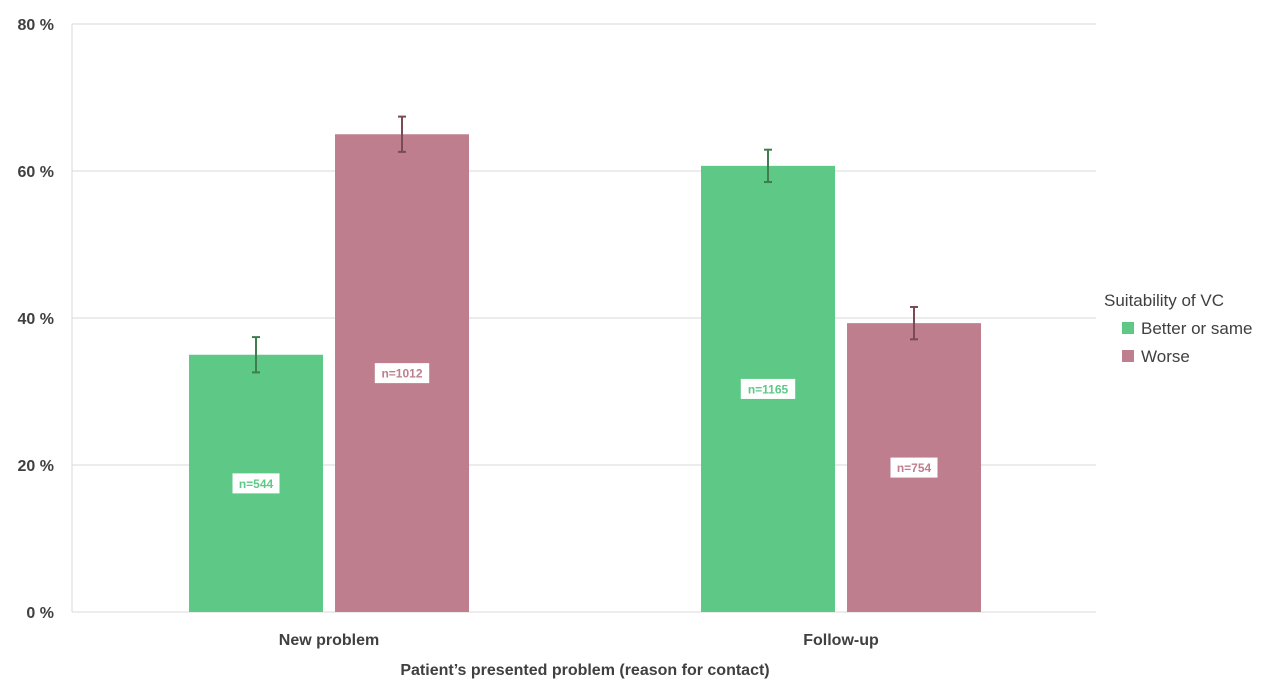 The width and height of the screenshot is (1273, 679). I want to click on y-tick-label: 20 %, so click(36, 466).